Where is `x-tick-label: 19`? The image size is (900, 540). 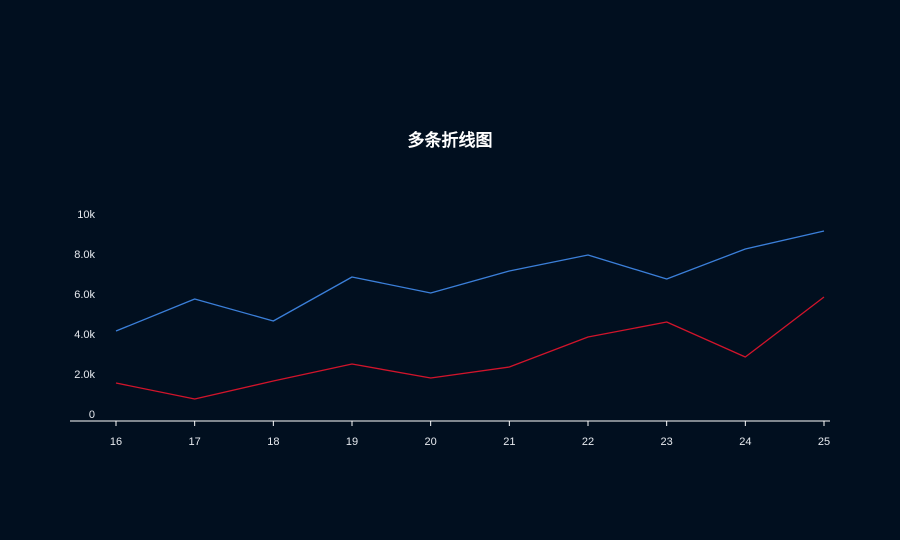
x-tick-label: 19 is located at coordinates (352, 442).